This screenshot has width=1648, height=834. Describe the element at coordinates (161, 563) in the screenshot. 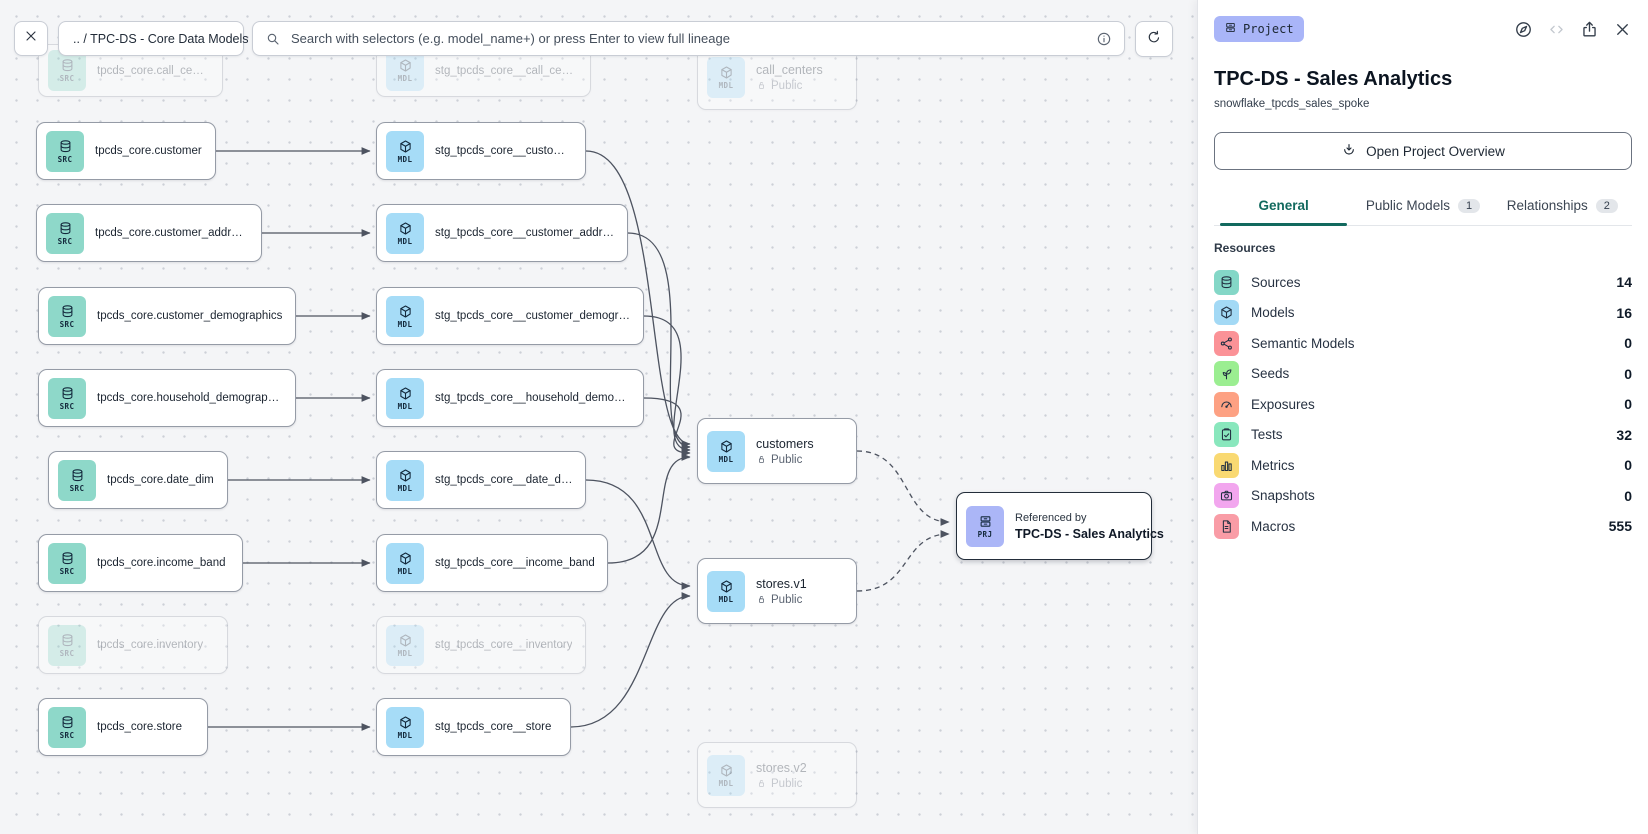

I see `node-text: tpcds_core.income_band` at that location.